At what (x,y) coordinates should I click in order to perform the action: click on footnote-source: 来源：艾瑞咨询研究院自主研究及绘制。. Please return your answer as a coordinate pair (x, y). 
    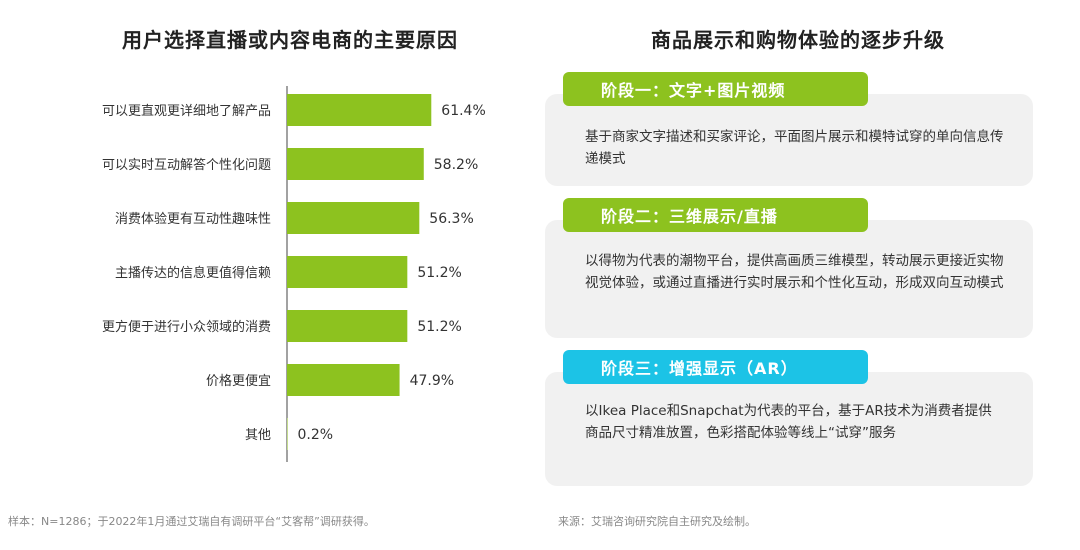
    Looking at the image, I should click on (657, 521).